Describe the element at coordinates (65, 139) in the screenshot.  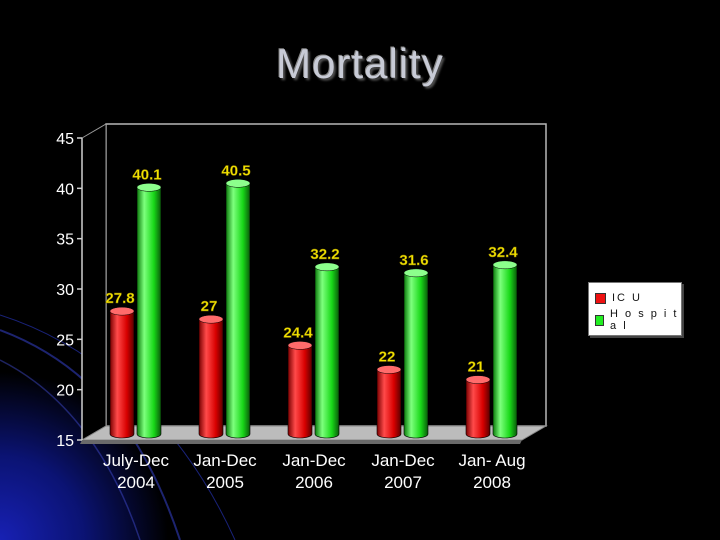
I see `y-tick-label: 45` at that location.